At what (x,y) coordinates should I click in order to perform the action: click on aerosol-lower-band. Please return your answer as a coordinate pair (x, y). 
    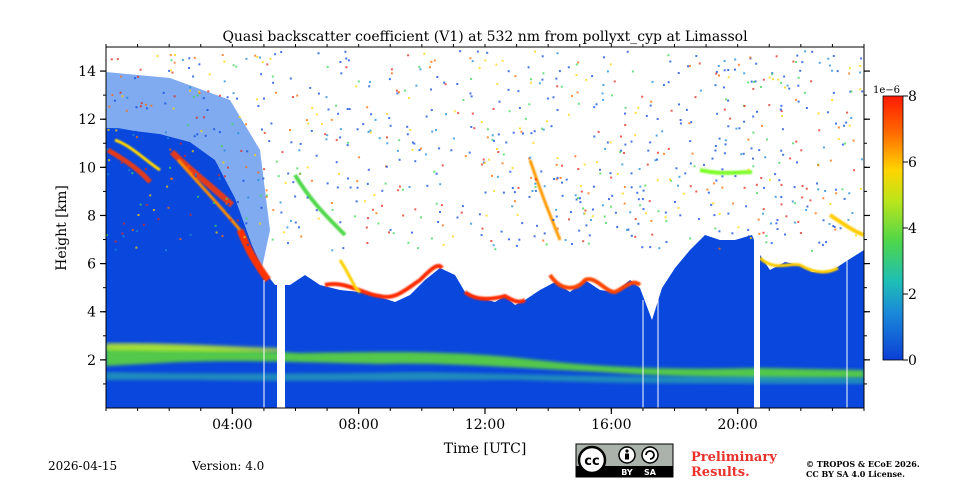
    Looking at the image, I should click on (485, 378).